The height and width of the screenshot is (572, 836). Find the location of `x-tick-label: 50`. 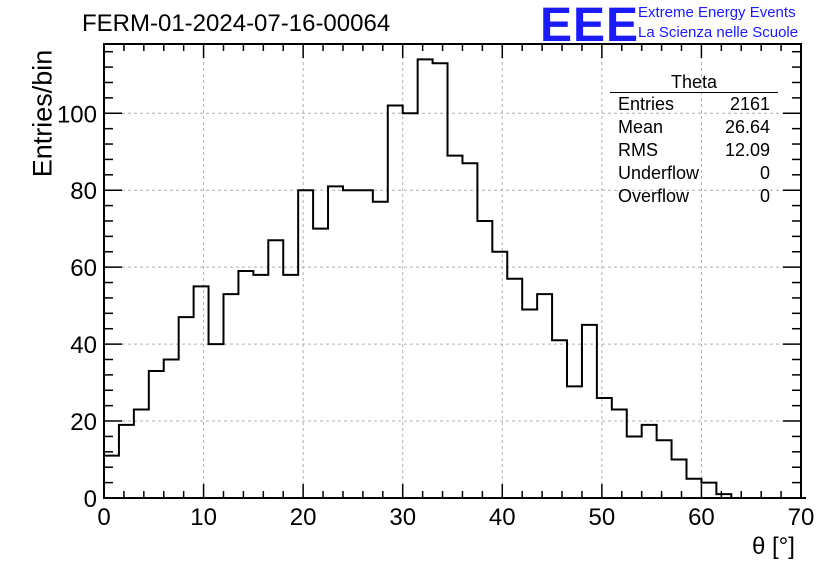

x-tick-label: 50 is located at coordinates (602, 517).